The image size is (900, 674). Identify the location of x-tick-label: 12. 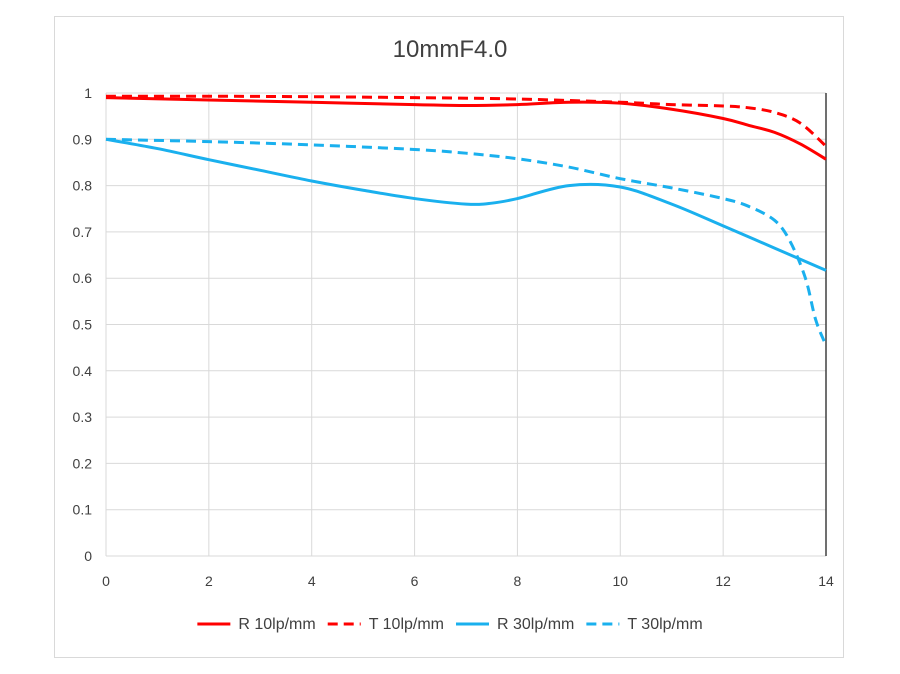
(723, 581).